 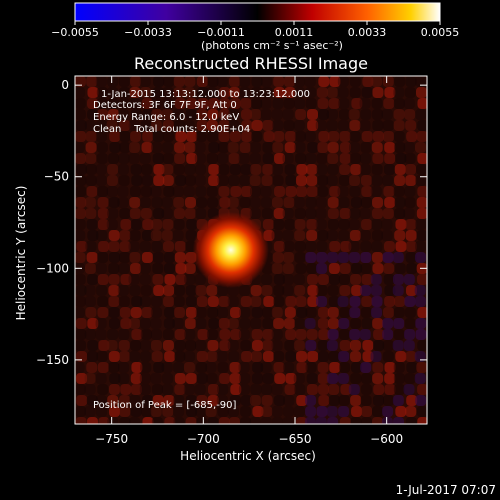 What do you see at coordinates (203, 439) in the screenshot?
I see `x-tick-label: −700` at bounding box center [203, 439].